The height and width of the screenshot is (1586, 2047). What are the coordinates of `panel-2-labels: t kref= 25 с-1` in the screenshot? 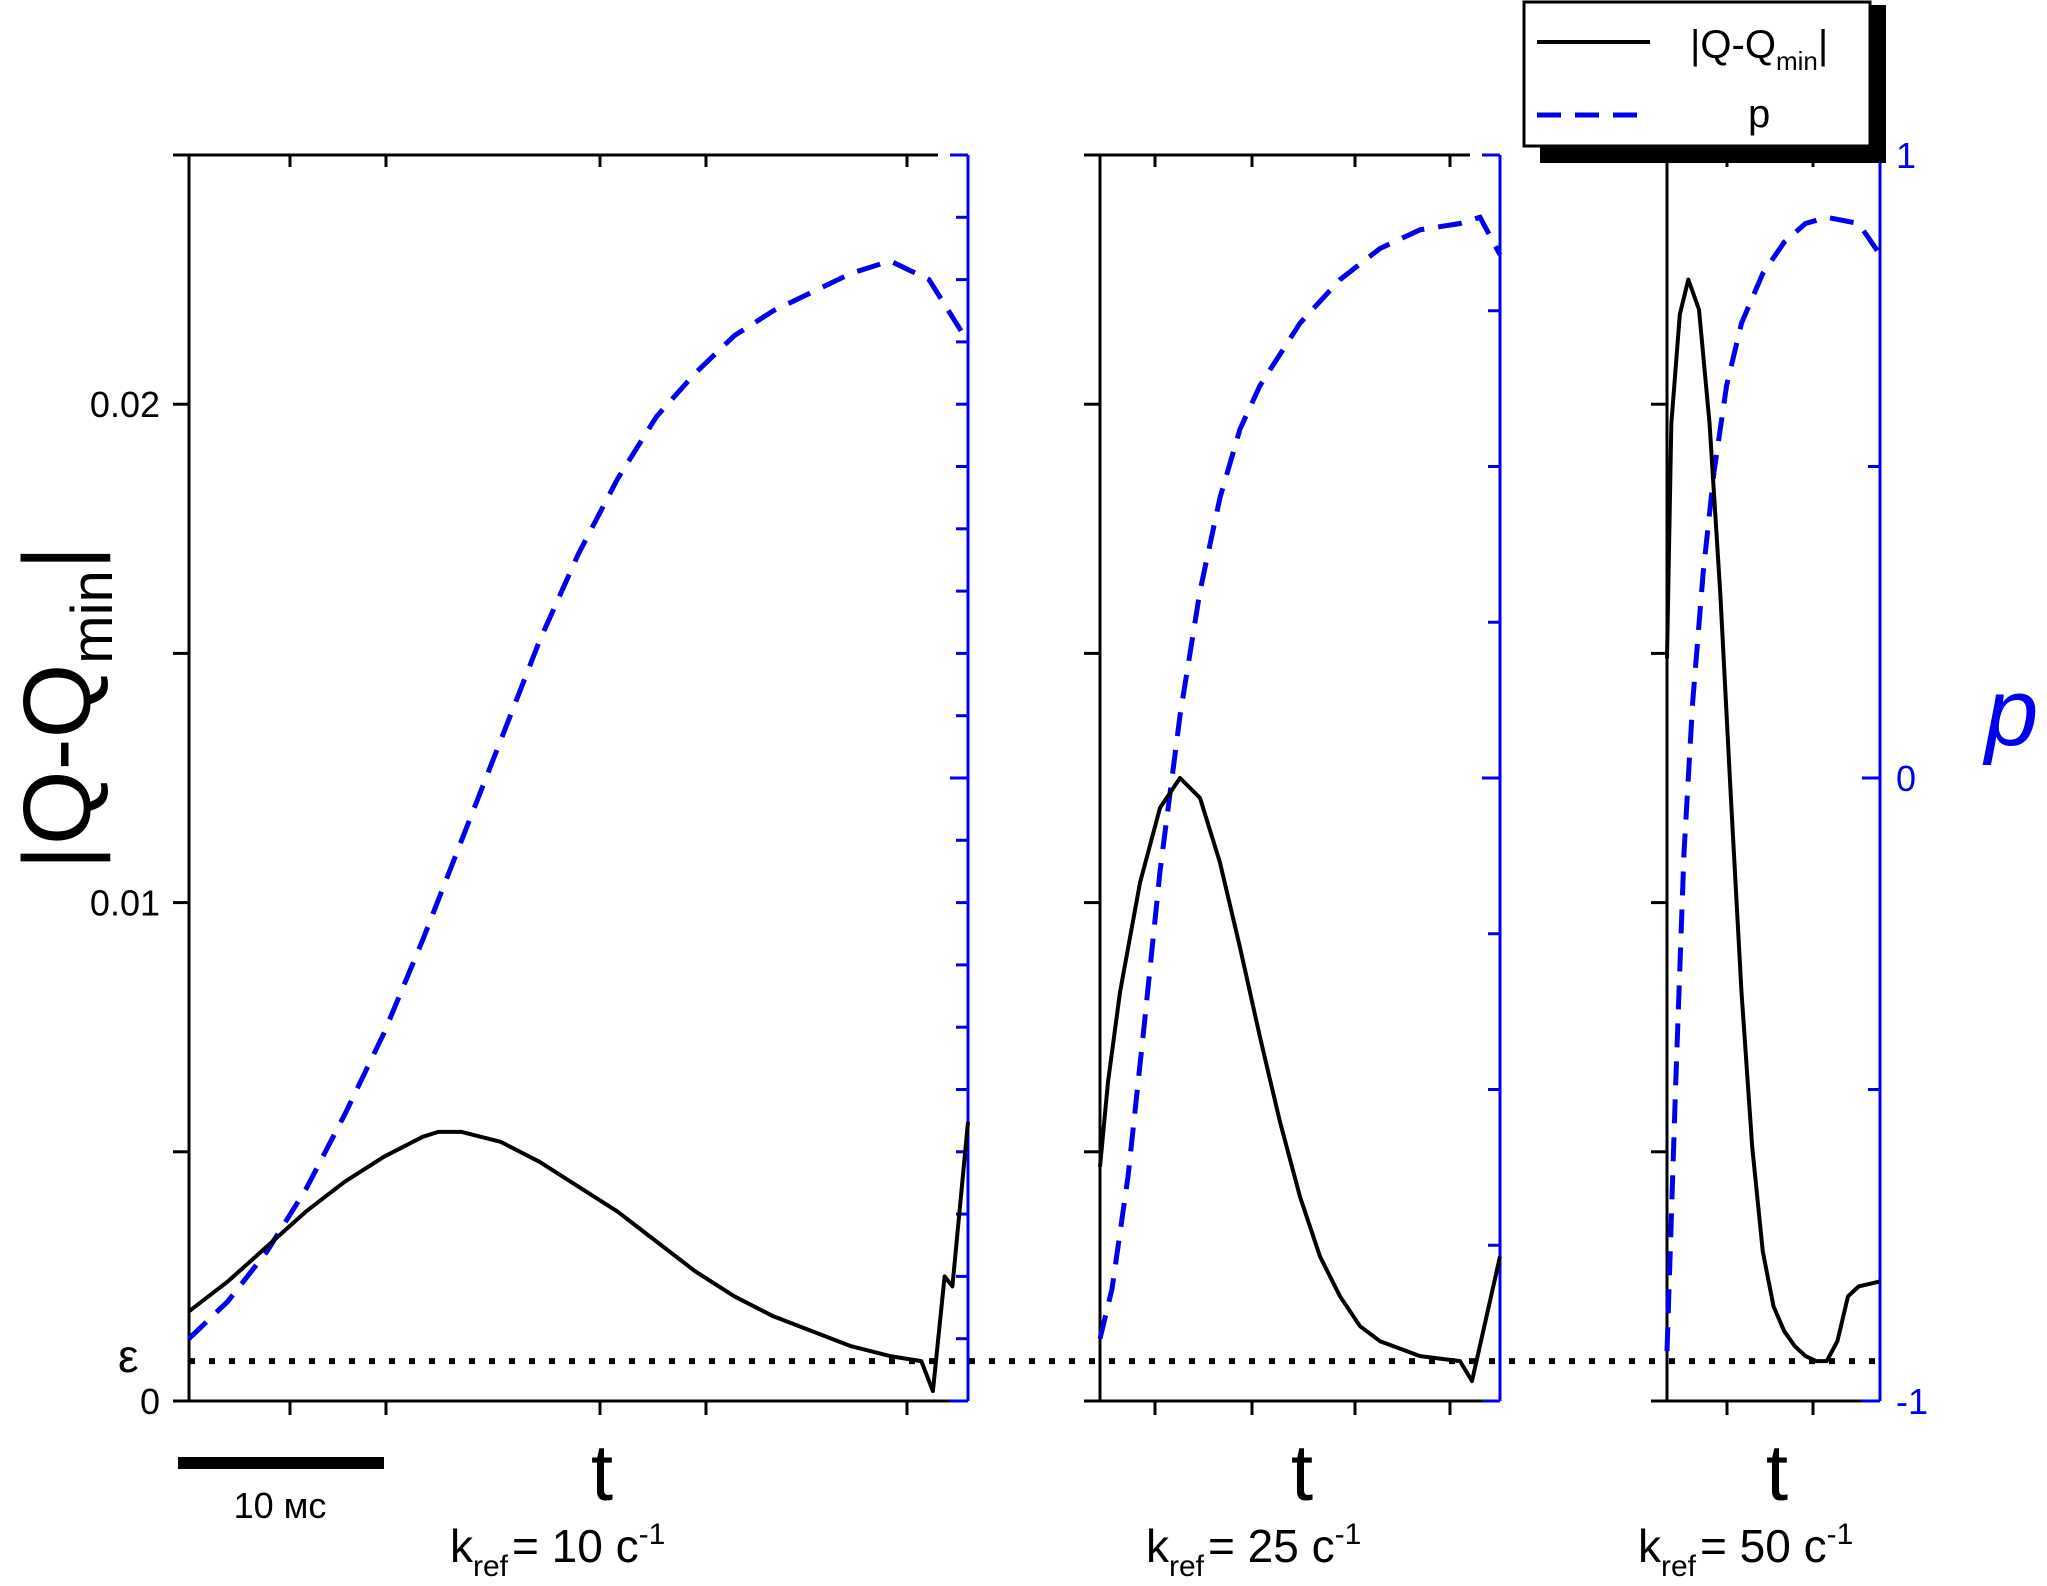 It's located at (1253, 1505).